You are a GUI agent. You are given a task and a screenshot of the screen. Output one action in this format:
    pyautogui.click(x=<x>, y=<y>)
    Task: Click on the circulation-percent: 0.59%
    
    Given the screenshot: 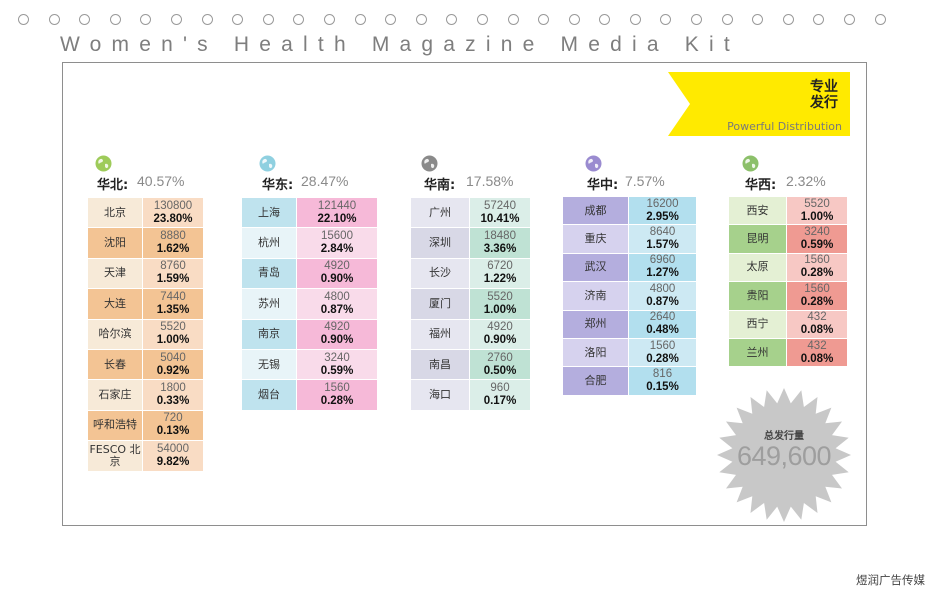 What is the action you would take?
    pyautogui.click(x=337, y=370)
    